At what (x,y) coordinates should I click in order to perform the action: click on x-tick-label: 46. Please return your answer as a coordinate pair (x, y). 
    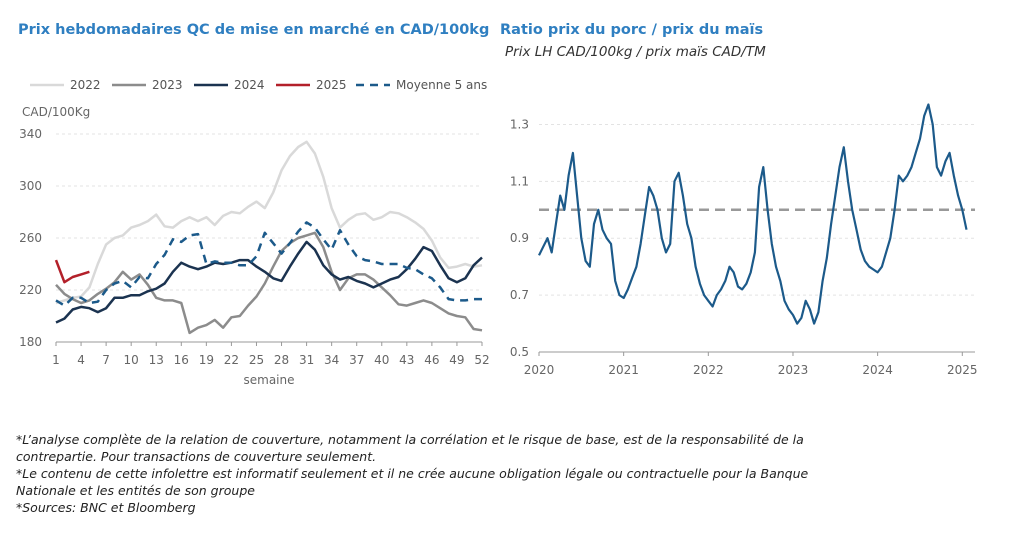
    Looking at the image, I should click on (431, 360).